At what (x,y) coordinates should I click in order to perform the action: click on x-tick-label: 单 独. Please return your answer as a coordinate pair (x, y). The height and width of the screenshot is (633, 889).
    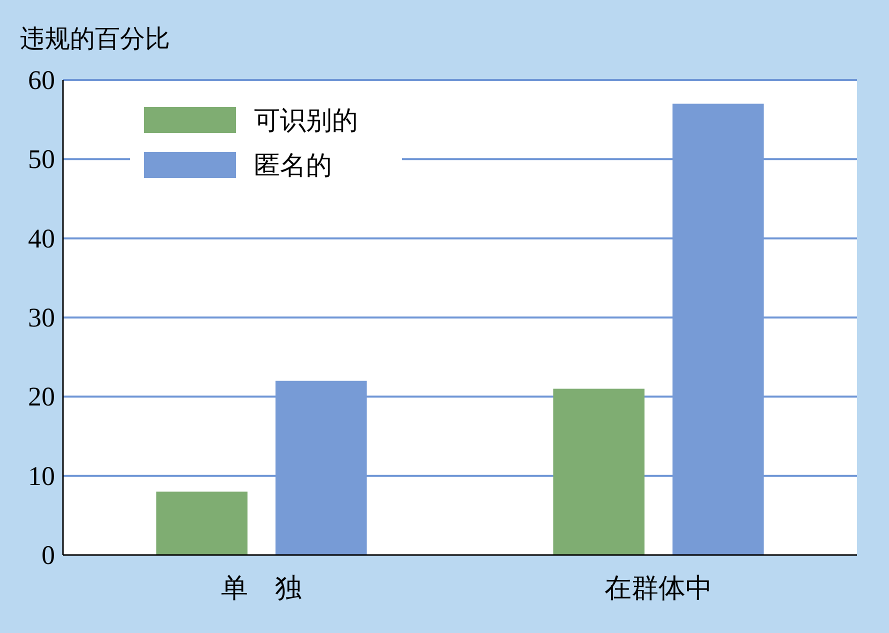
    Looking at the image, I should click on (261, 588).